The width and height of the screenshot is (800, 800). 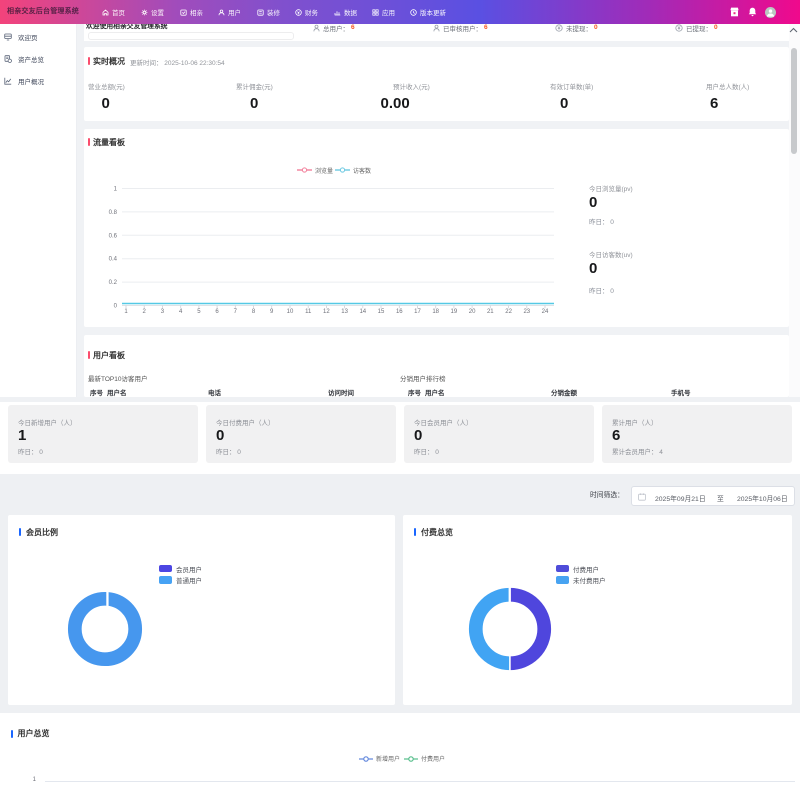 What do you see at coordinates (326, 312) in the screenshot?
I see `svg-text: 12` at bounding box center [326, 312].